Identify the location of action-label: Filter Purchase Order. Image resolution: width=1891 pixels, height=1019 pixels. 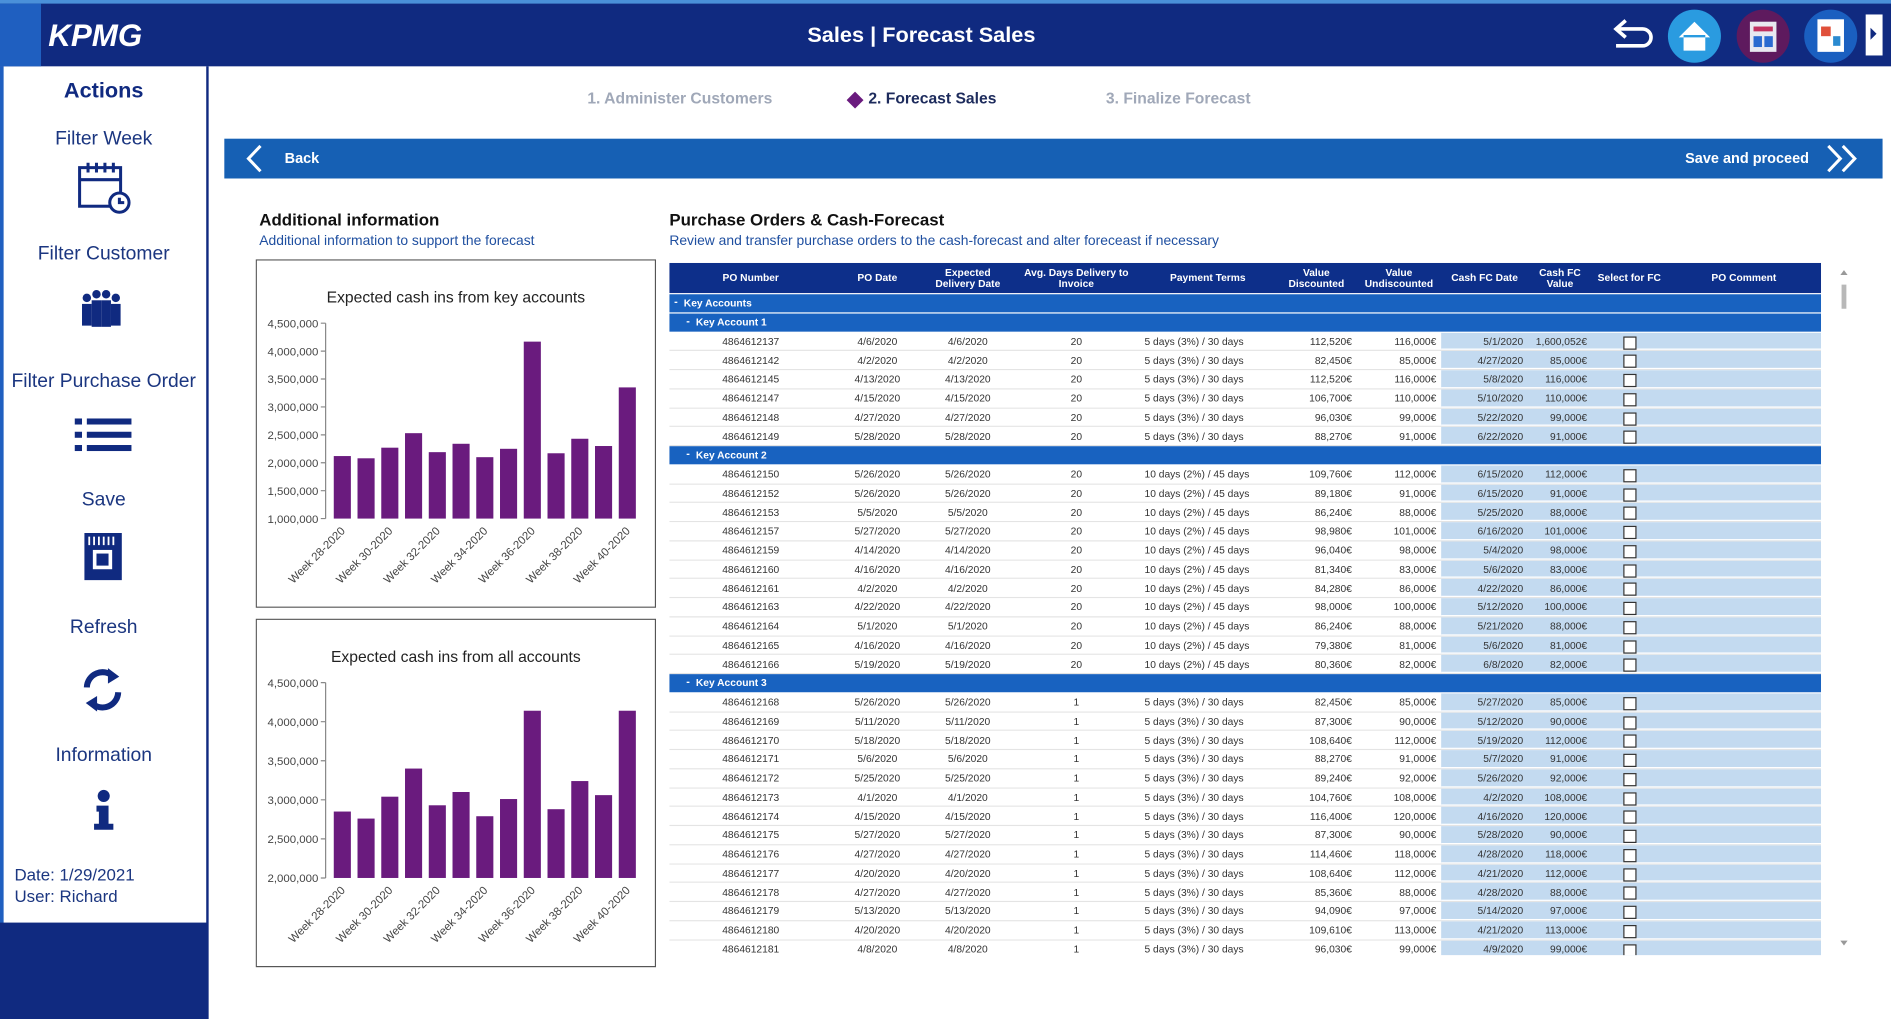
(103, 381).